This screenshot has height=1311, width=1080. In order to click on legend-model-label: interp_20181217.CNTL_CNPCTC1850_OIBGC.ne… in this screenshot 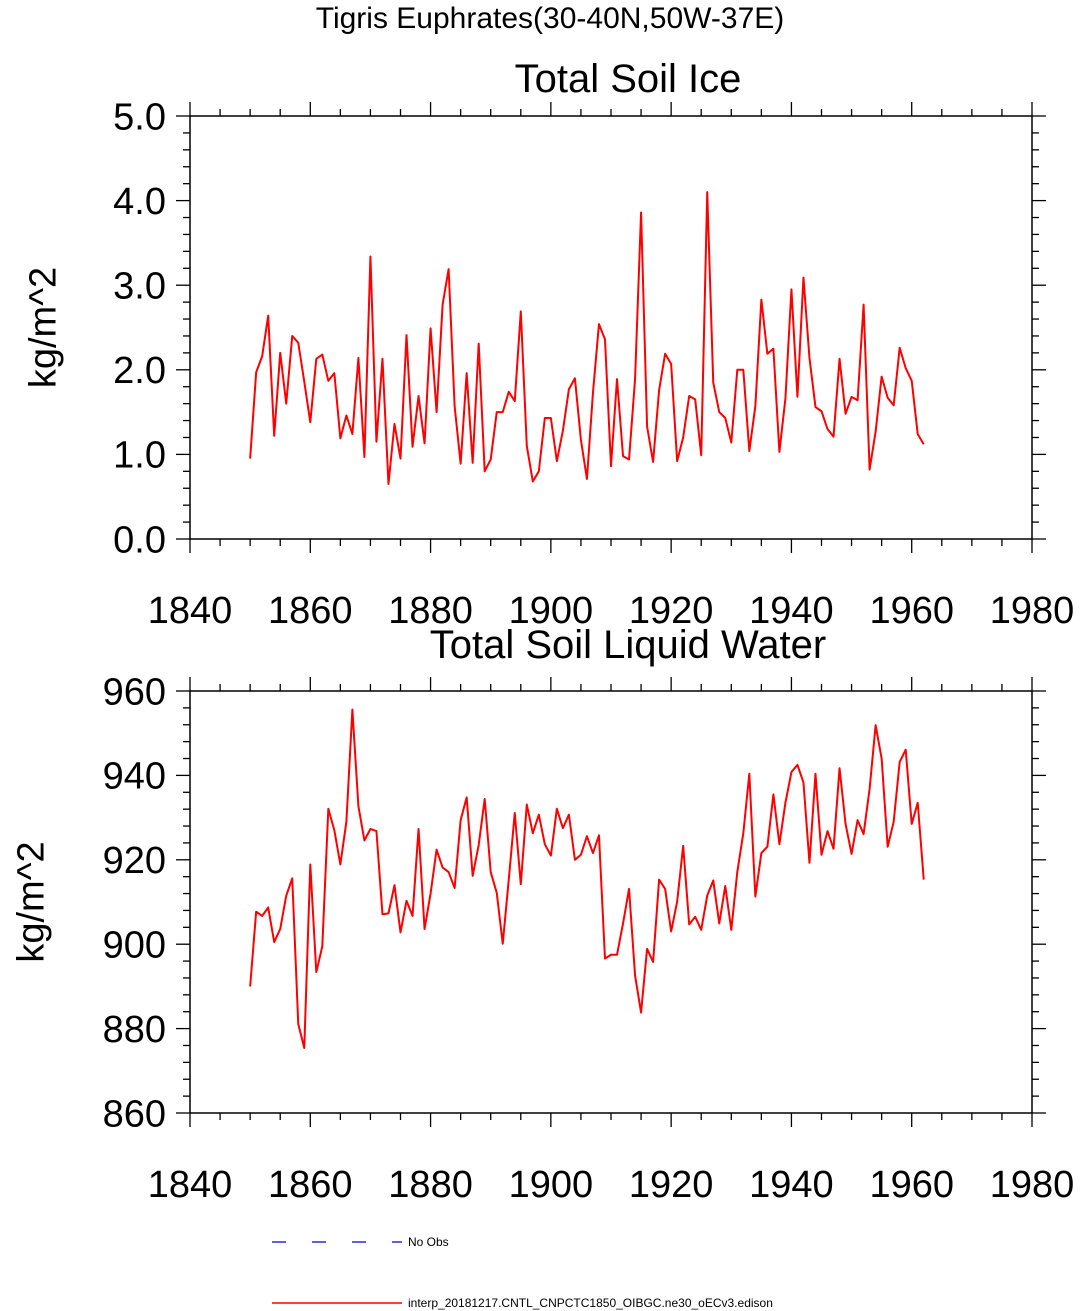, I will do `click(590, 1303)`.